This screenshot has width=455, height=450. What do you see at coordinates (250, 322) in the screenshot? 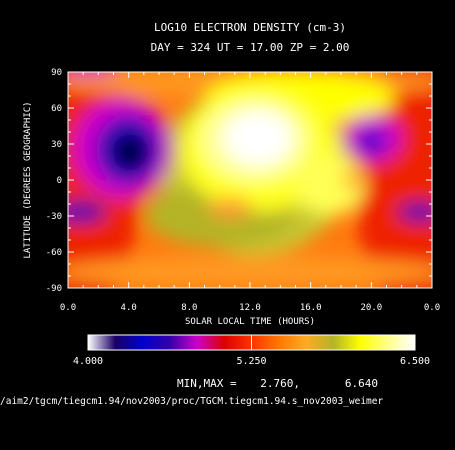
I see `x-axis-label: SOLAR LOCAL TIME (HOURS)` at bounding box center [250, 322].